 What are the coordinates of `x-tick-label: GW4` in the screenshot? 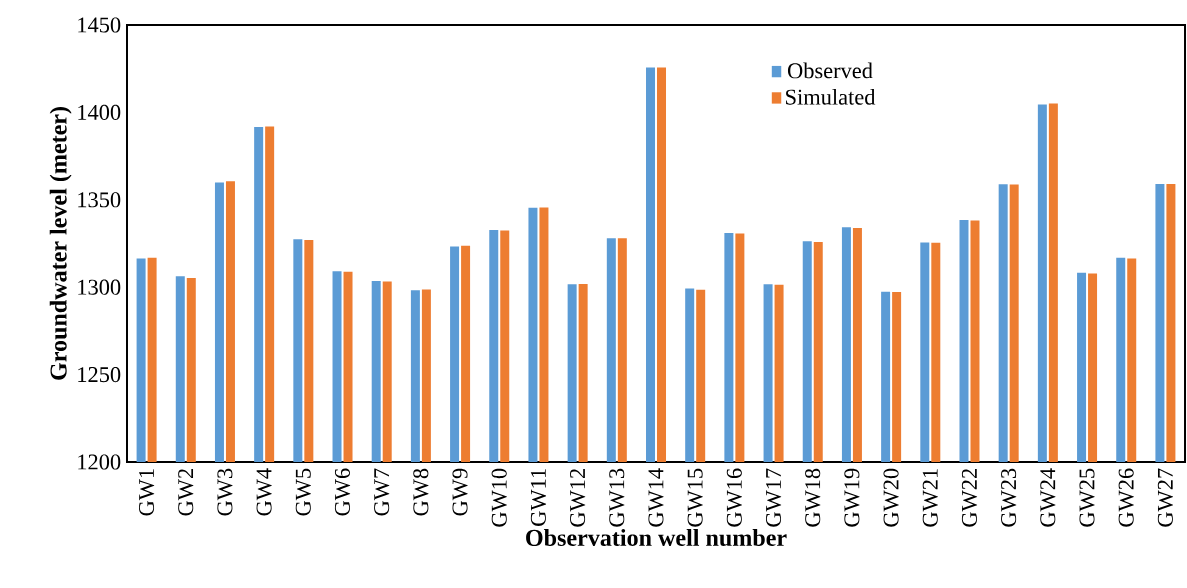 It's located at (264, 492).